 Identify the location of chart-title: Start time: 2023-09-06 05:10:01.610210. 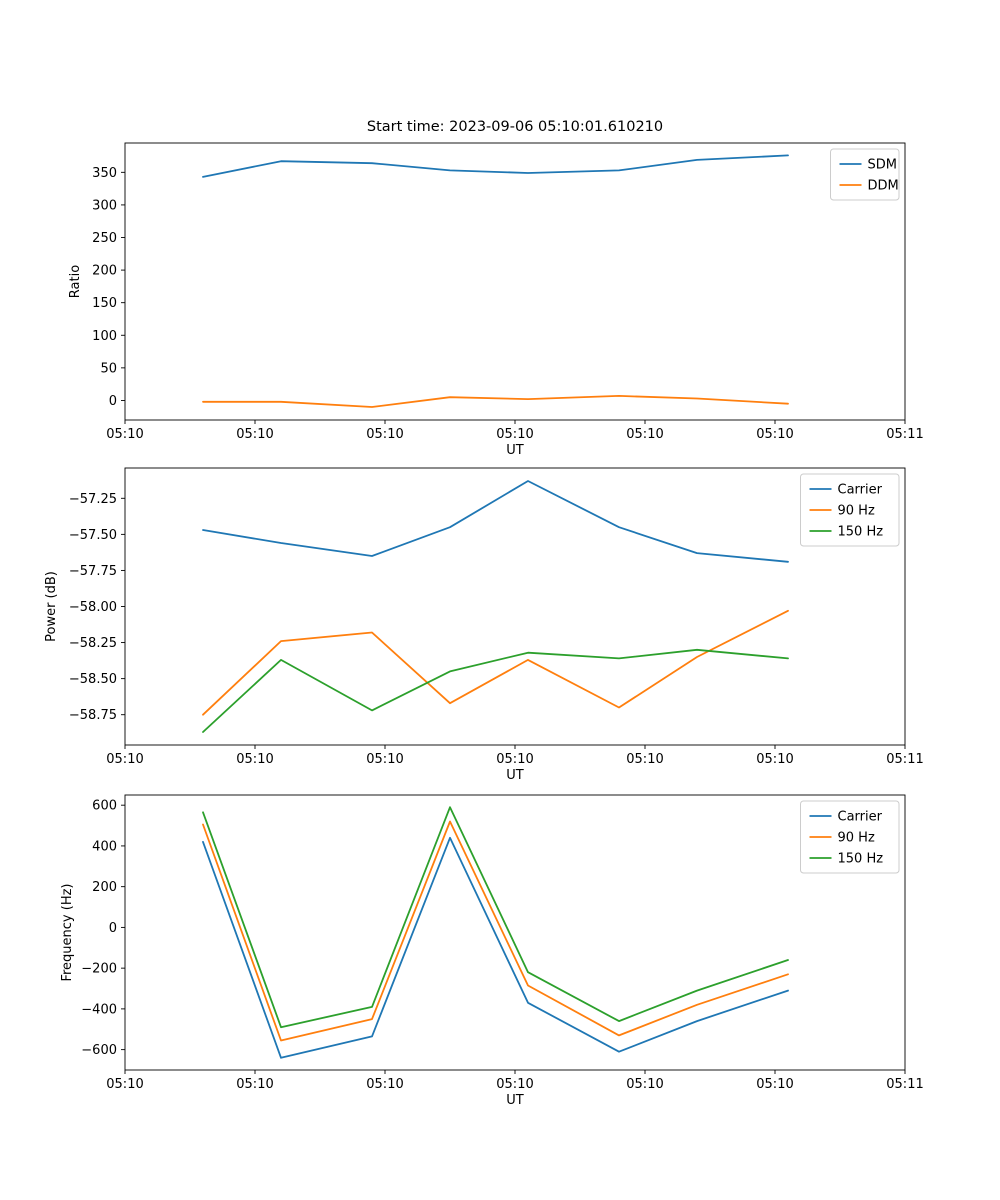
(515, 127).